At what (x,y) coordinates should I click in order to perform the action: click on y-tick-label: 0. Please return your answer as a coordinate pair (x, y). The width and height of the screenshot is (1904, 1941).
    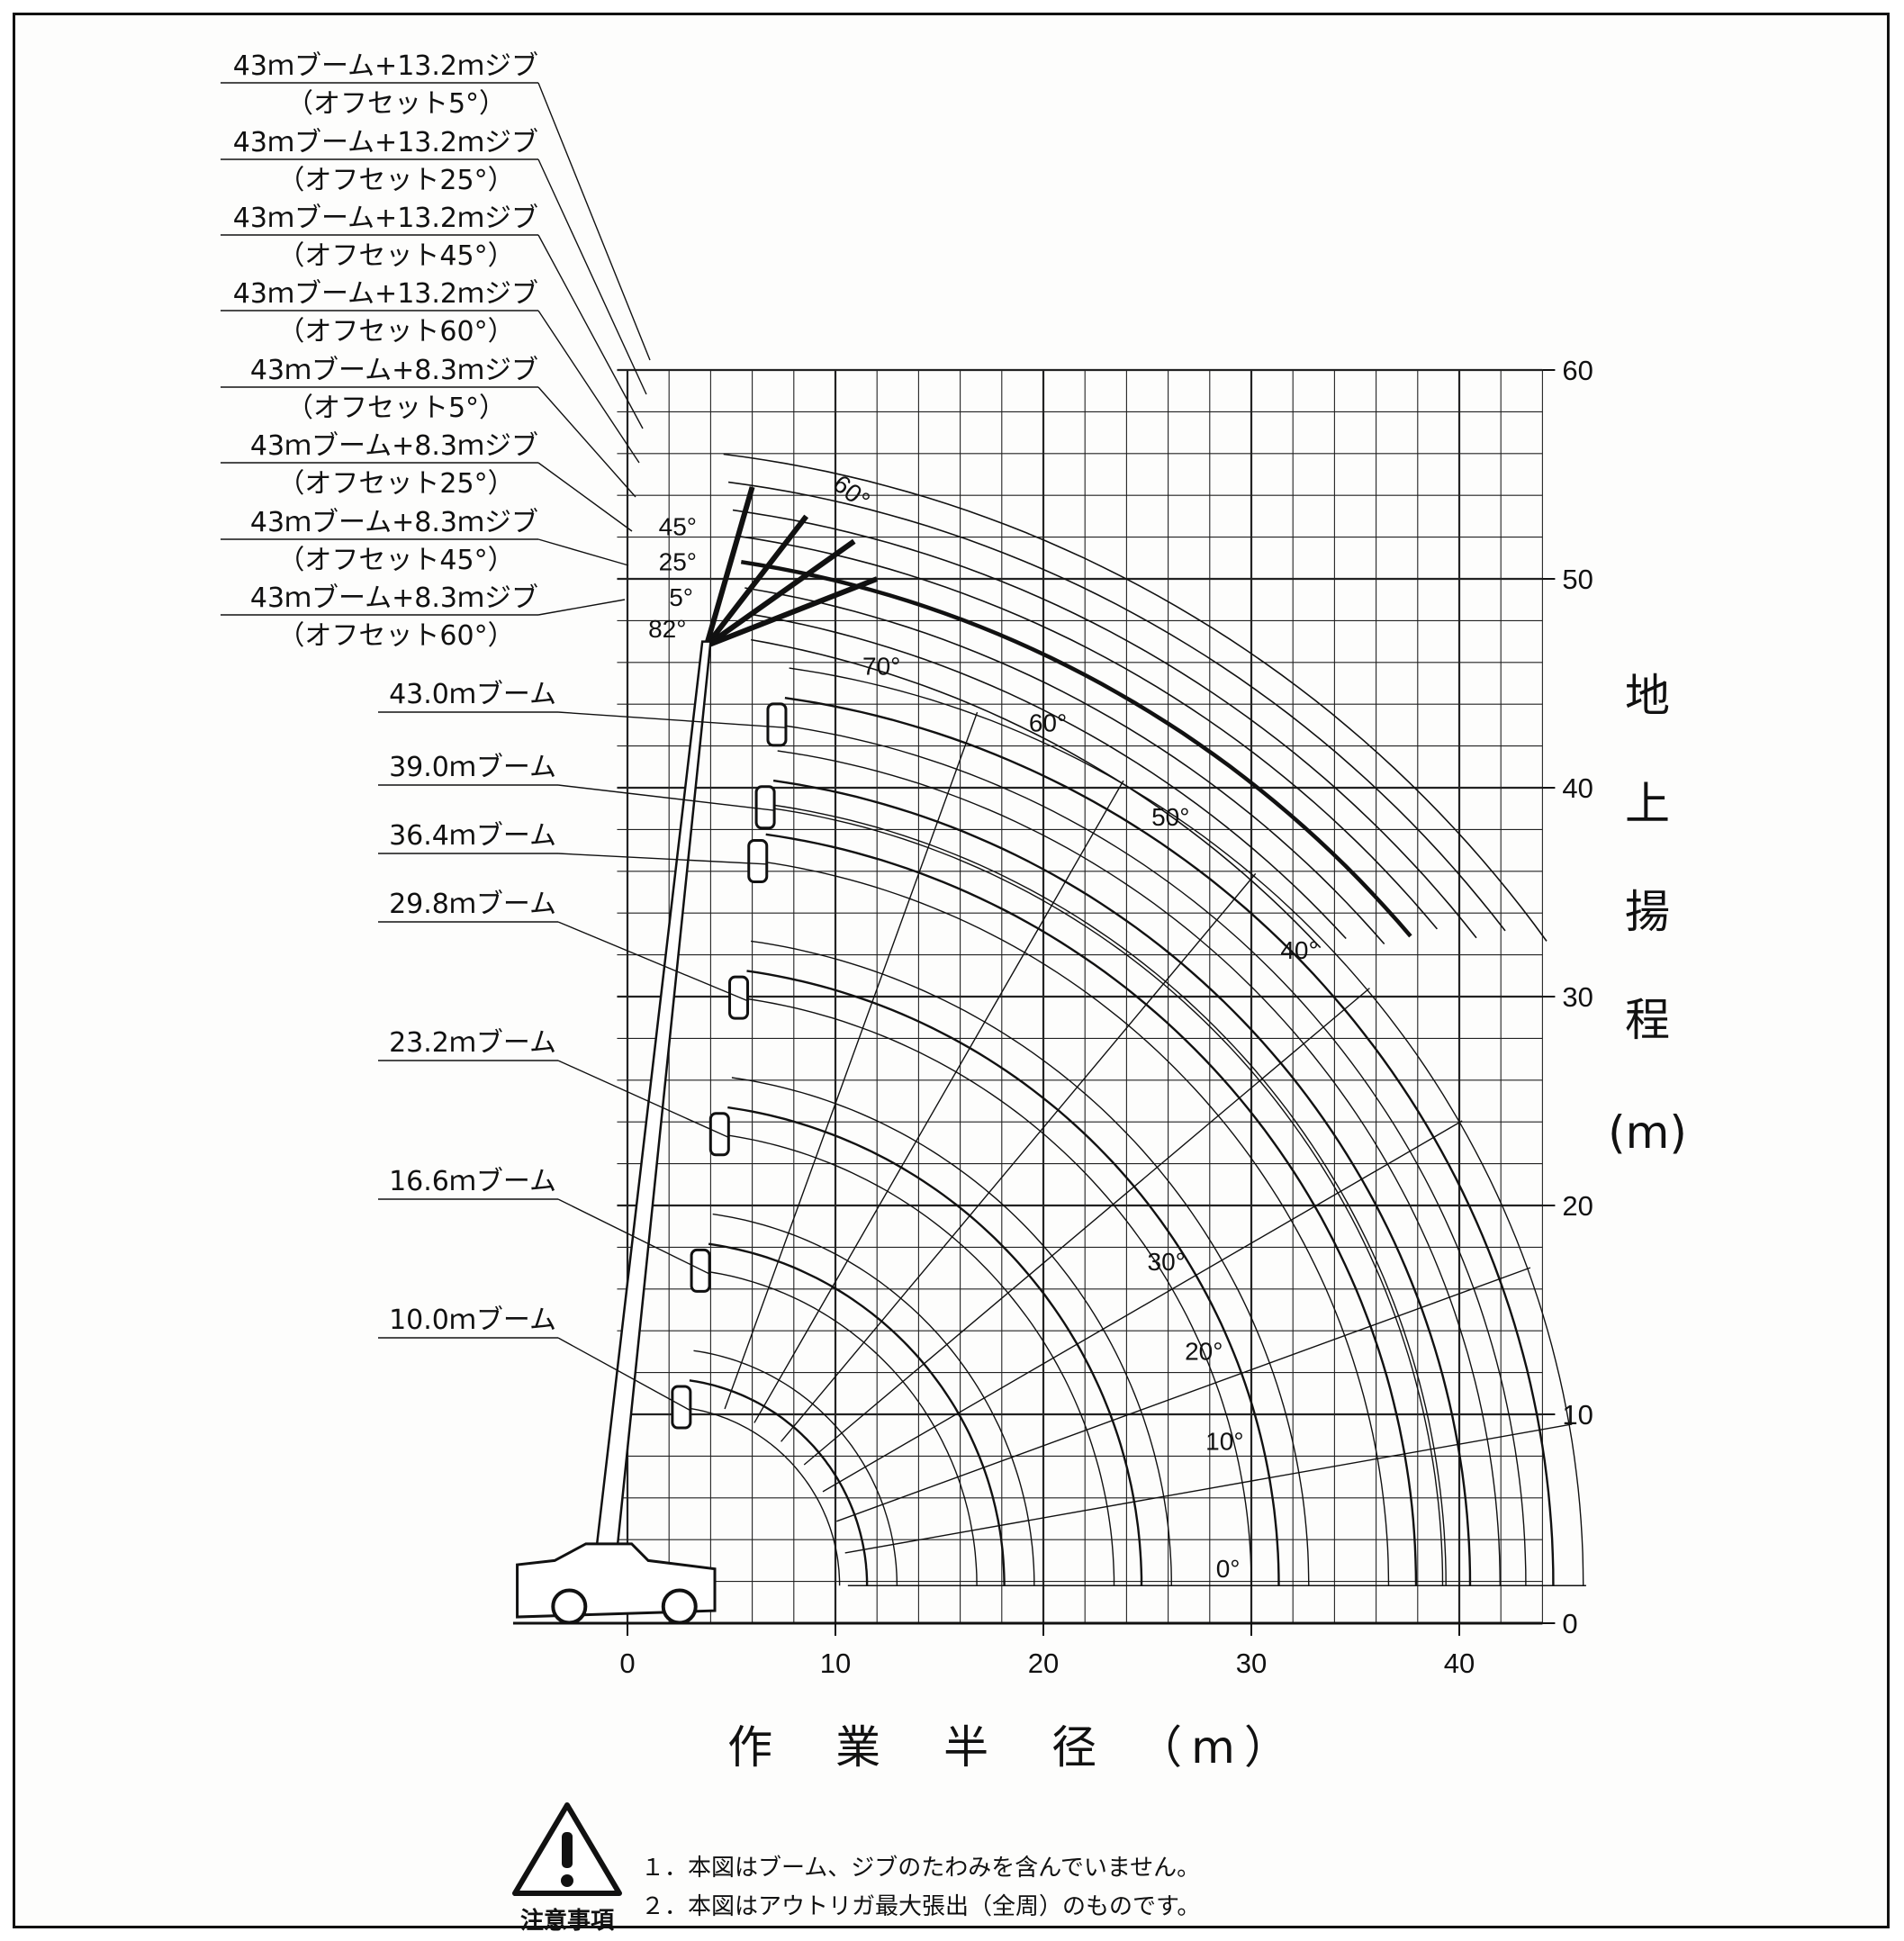
    Looking at the image, I should click on (1569, 1623).